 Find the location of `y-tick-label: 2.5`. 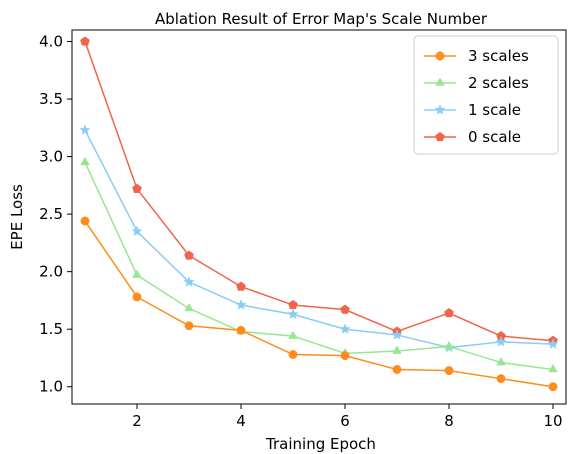

y-tick-label: 2.5 is located at coordinates (51, 214).